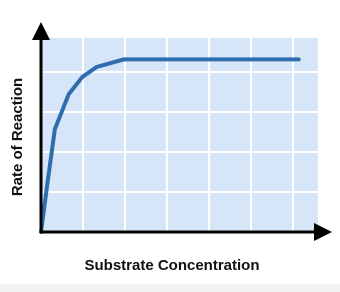 Image resolution: width=340 pixels, height=292 pixels. I want to click on y-arrow, so click(41, 31).